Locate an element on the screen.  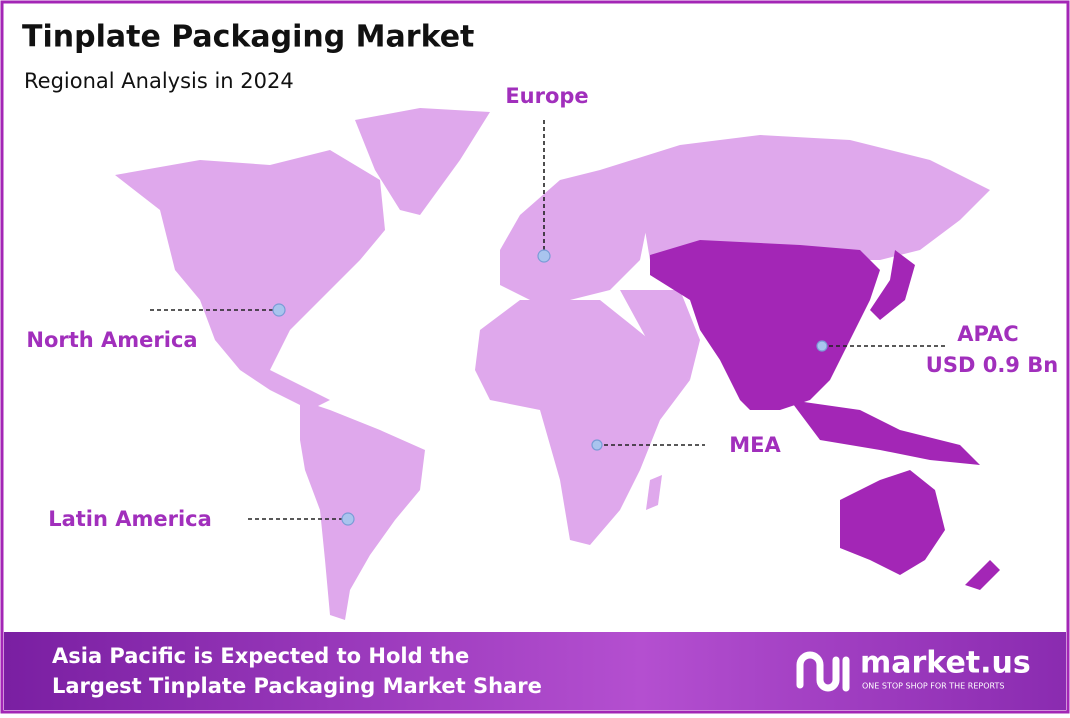
region-label: MEA is located at coordinates (755, 445).